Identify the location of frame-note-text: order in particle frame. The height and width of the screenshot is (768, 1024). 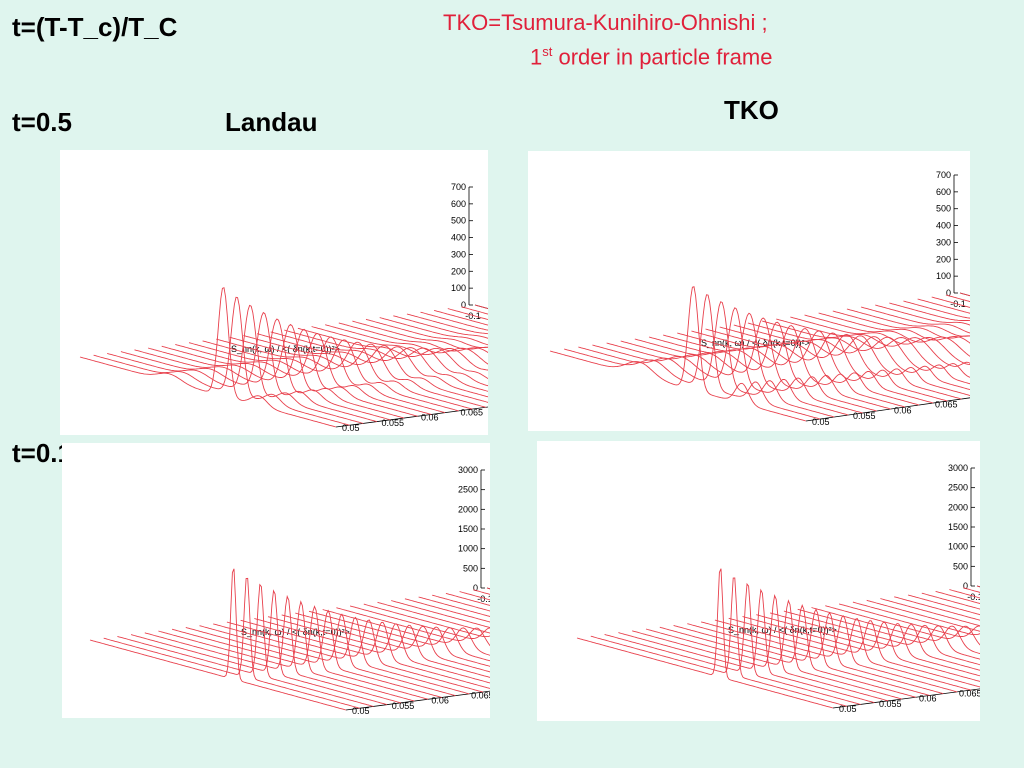
(662, 57).